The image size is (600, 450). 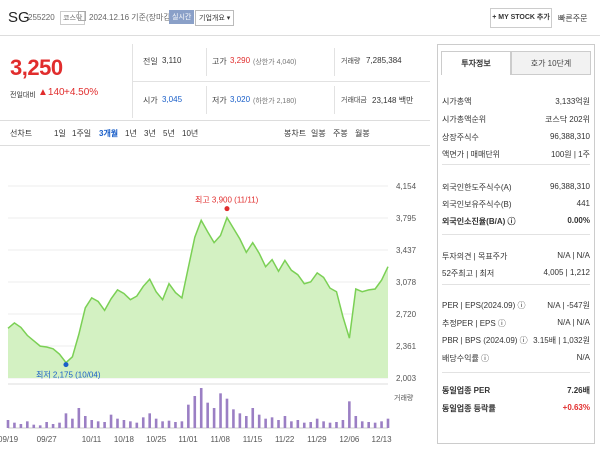 What do you see at coordinates (82, 133) in the screenshot?
I see `tab-1w: 1주일` at bounding box center [82, 133].